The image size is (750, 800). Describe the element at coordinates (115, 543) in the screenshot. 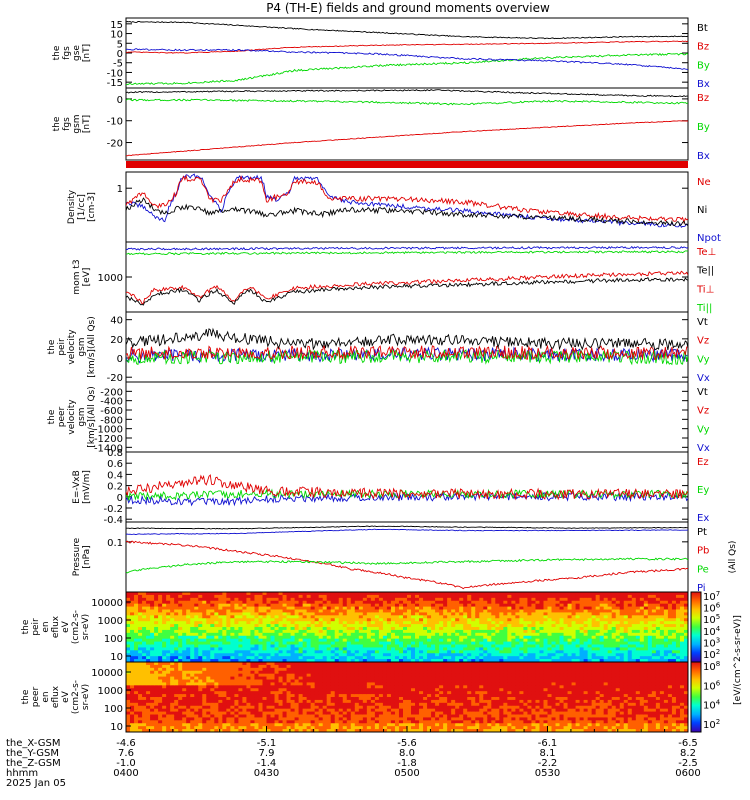

I see `ytick-label: 0.1` at that location.